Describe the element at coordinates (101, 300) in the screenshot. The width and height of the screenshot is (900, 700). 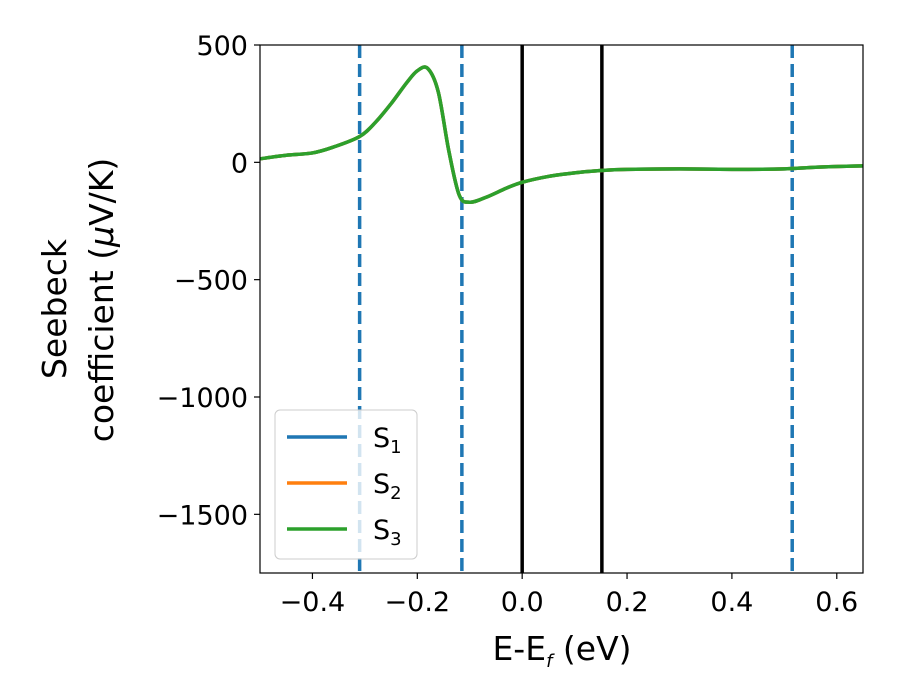
I see `y-axis-label-line2: coefficient (μV/K)` at that location.